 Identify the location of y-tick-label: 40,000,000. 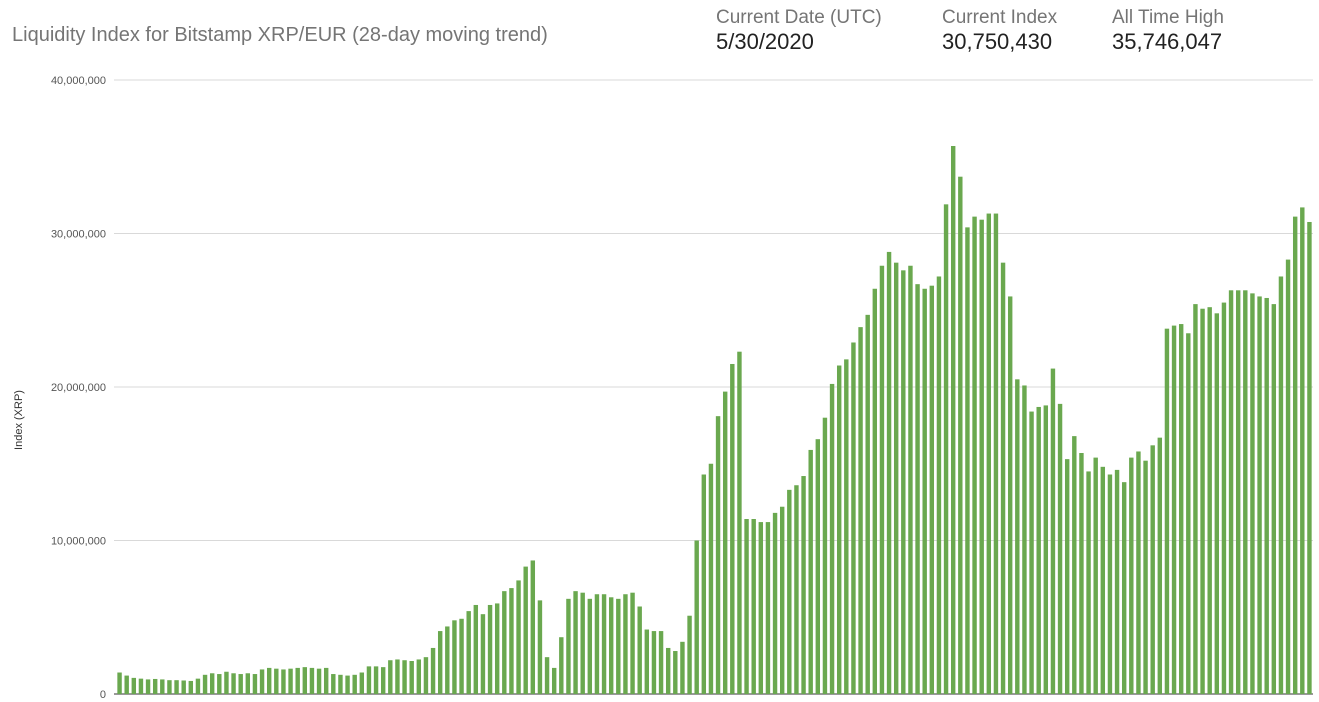
(78, 81).